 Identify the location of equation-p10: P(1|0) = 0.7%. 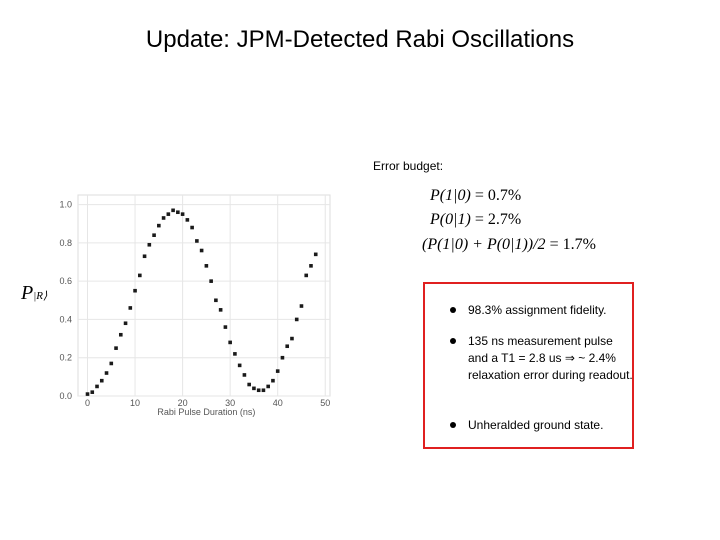
(475, 196).